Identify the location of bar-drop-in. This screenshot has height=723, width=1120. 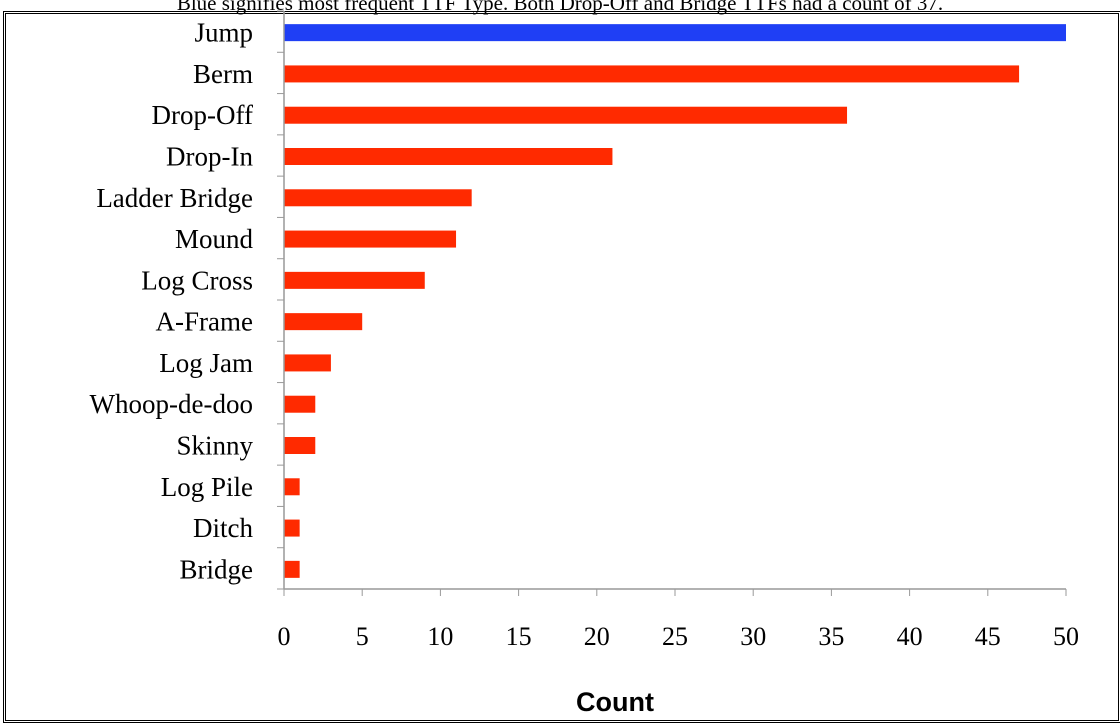
(448, 156).